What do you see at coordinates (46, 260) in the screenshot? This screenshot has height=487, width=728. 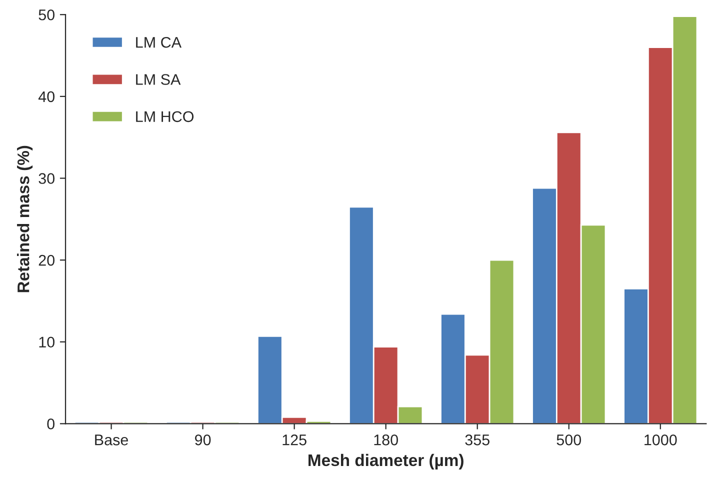 I see `y-tick-label: 20` at bounding box center [46, 260].